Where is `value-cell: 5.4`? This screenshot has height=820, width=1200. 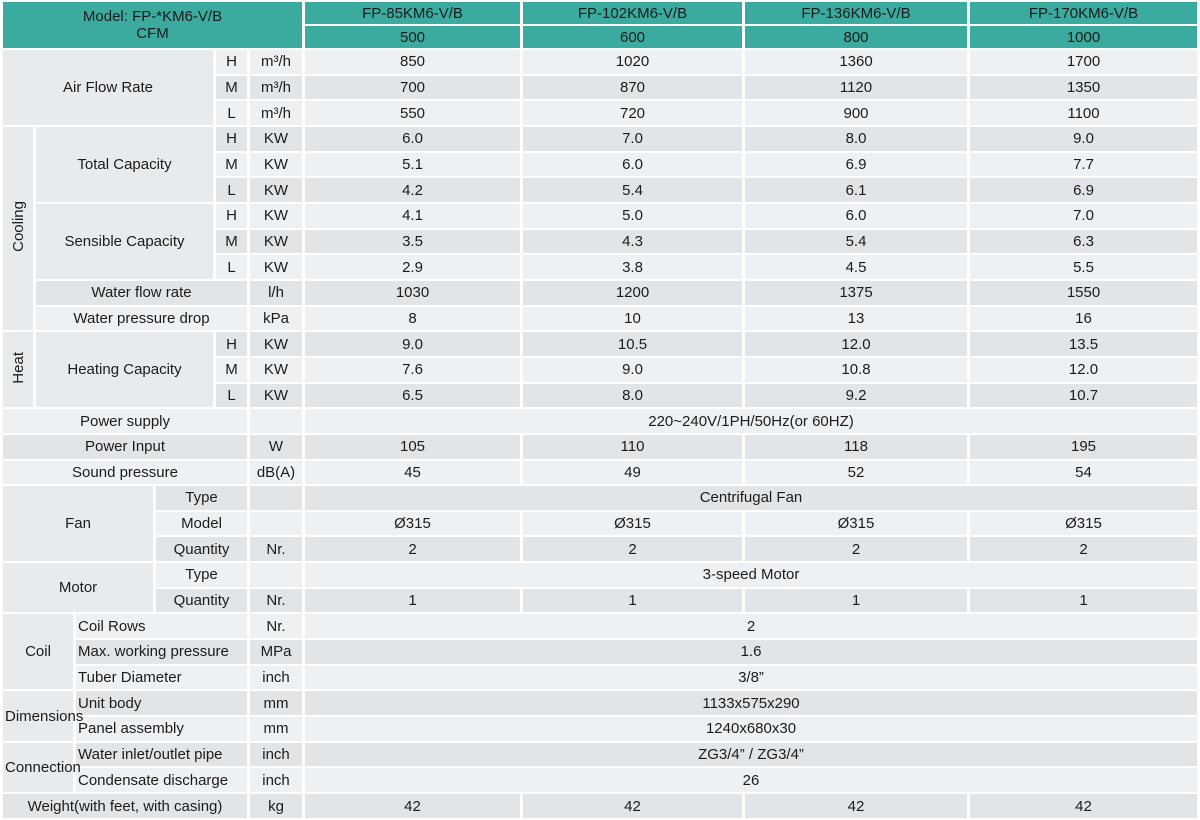 value-cell: 5.4 is located at coordinates (856, 241).